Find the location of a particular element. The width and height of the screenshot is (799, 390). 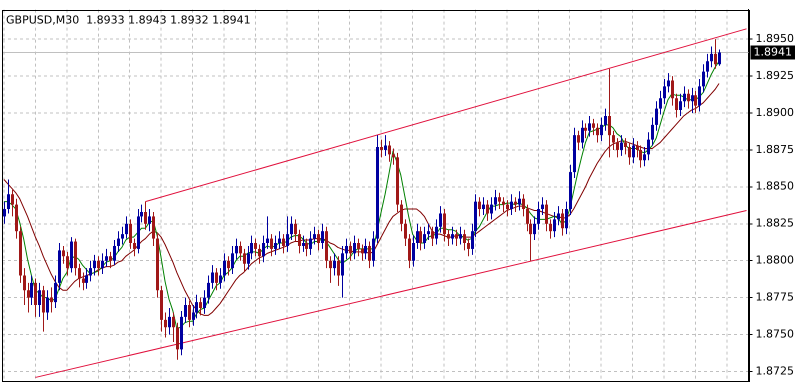

ref-line-label: 1.8941 is located at coordinates (773, 51).